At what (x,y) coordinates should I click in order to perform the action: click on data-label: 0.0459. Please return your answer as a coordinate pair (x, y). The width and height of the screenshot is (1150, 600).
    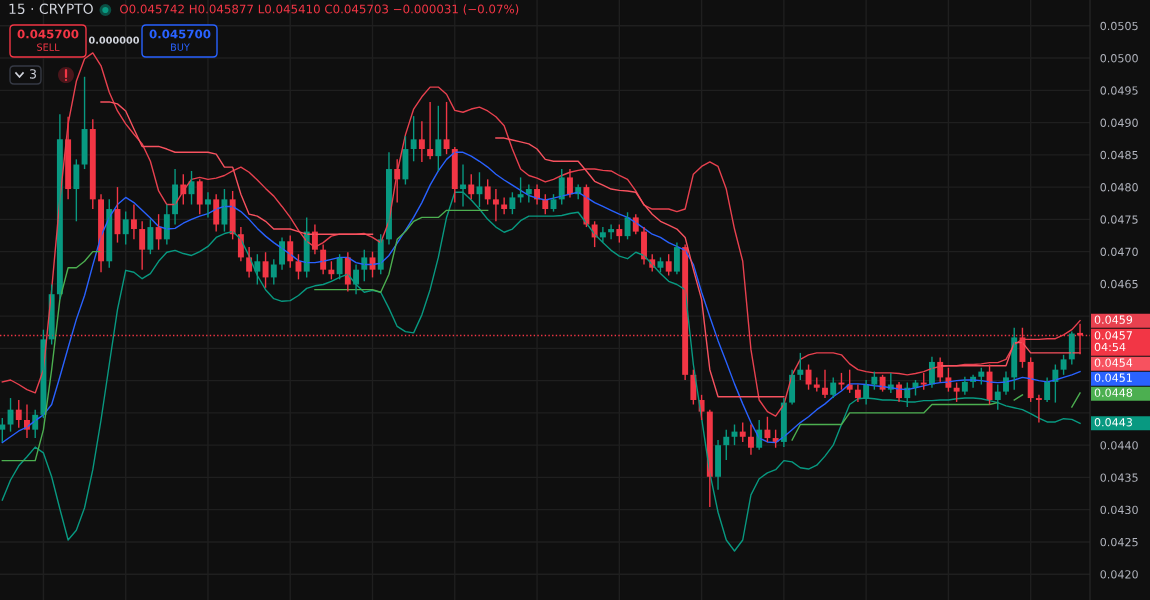
    Looking at the image, I should click on (1113, 319).